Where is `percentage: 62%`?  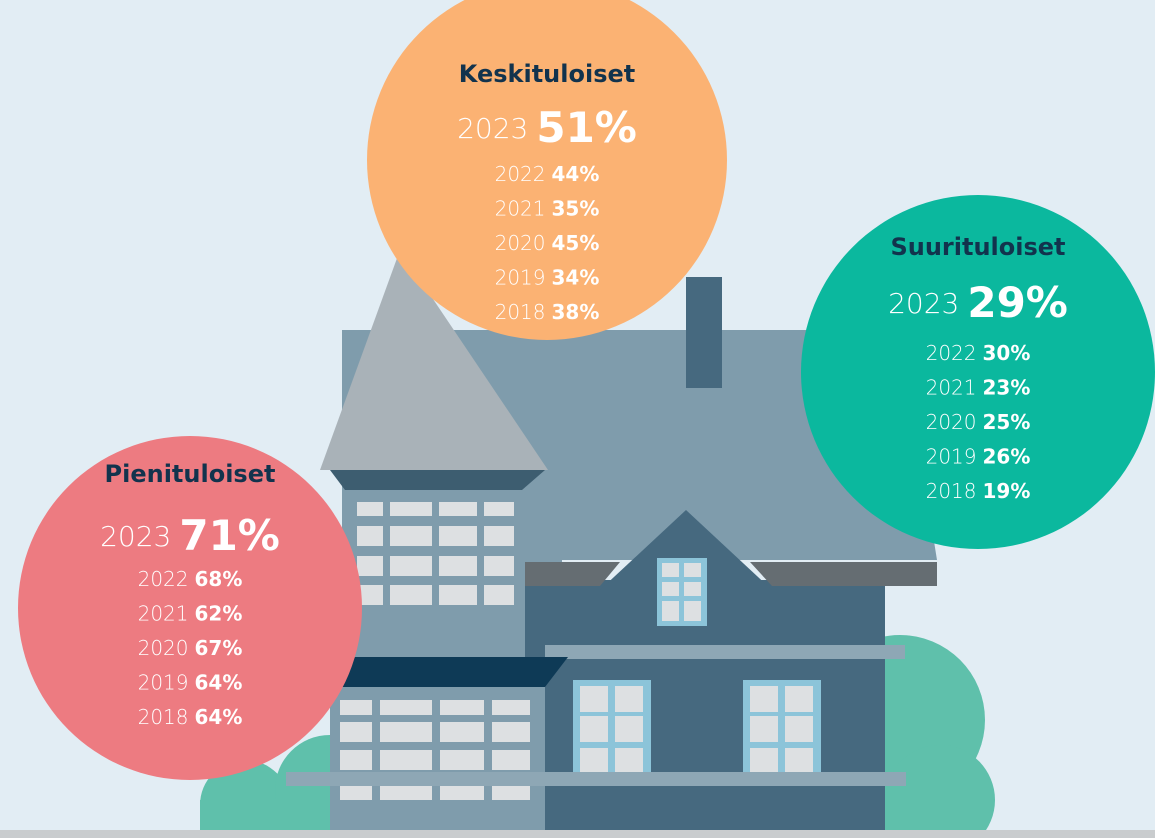
percentage: 62% is located at coordinates (219, 613).